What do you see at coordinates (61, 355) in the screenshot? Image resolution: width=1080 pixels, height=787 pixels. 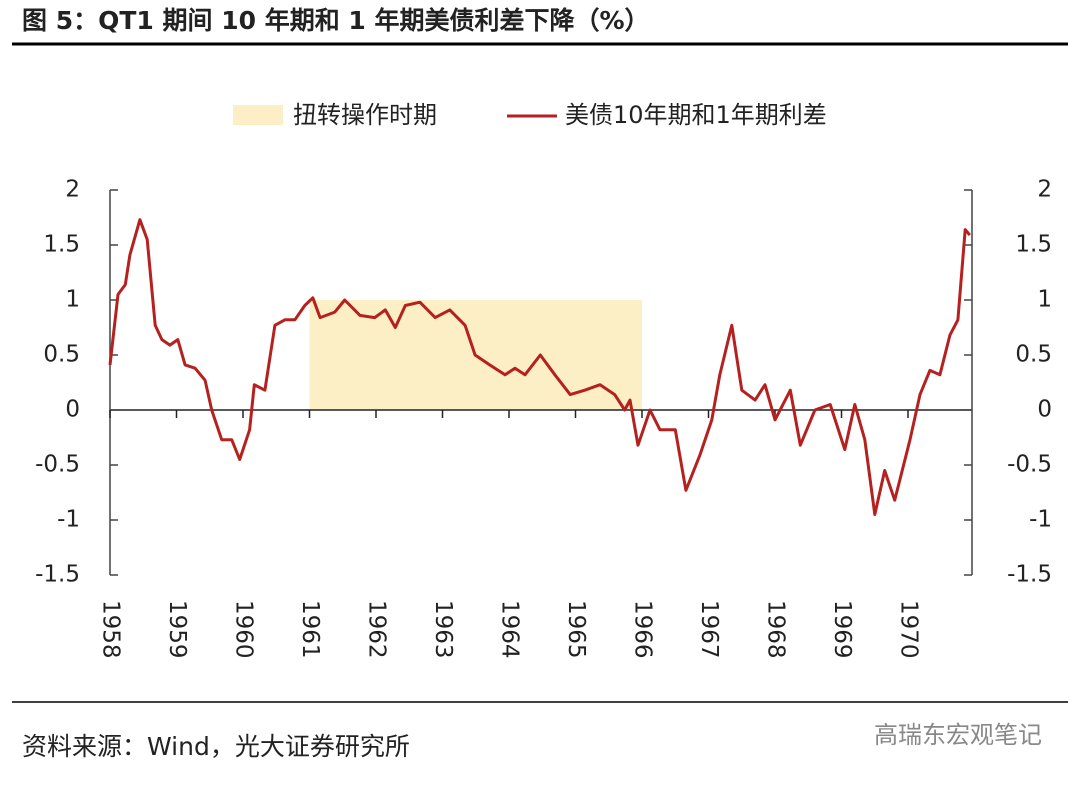 I see `y-tick-label: 0.5` at bounding box center [61, 355].